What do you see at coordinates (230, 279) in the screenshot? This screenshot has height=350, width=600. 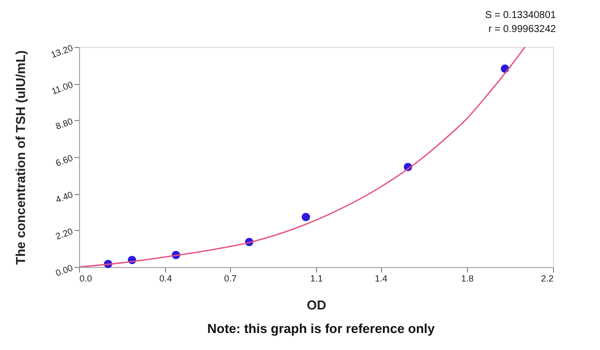 I see `x-tick-label: 0.7` at bounding box center [230, 279].